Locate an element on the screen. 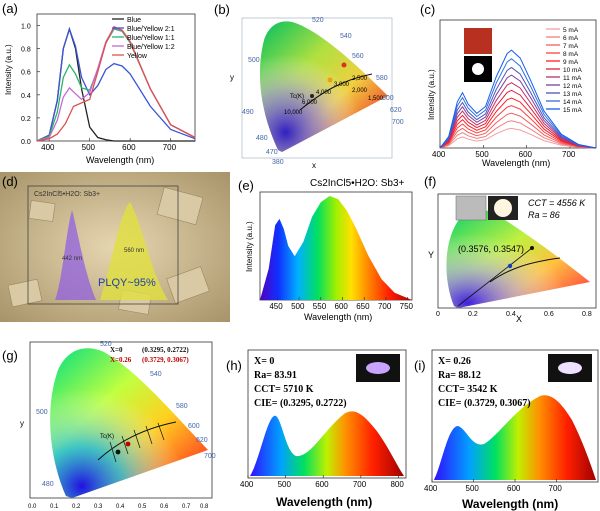  wl-620-g: 620 is located at coordinates (202, 440).